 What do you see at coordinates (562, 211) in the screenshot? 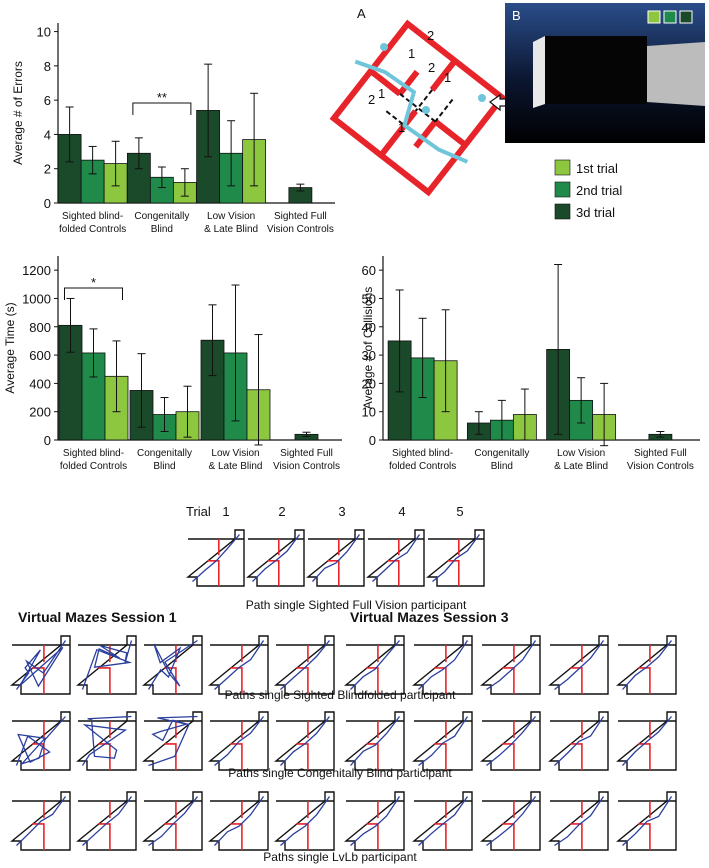
I see `legend-swatch` at bounding box center [562, 211].